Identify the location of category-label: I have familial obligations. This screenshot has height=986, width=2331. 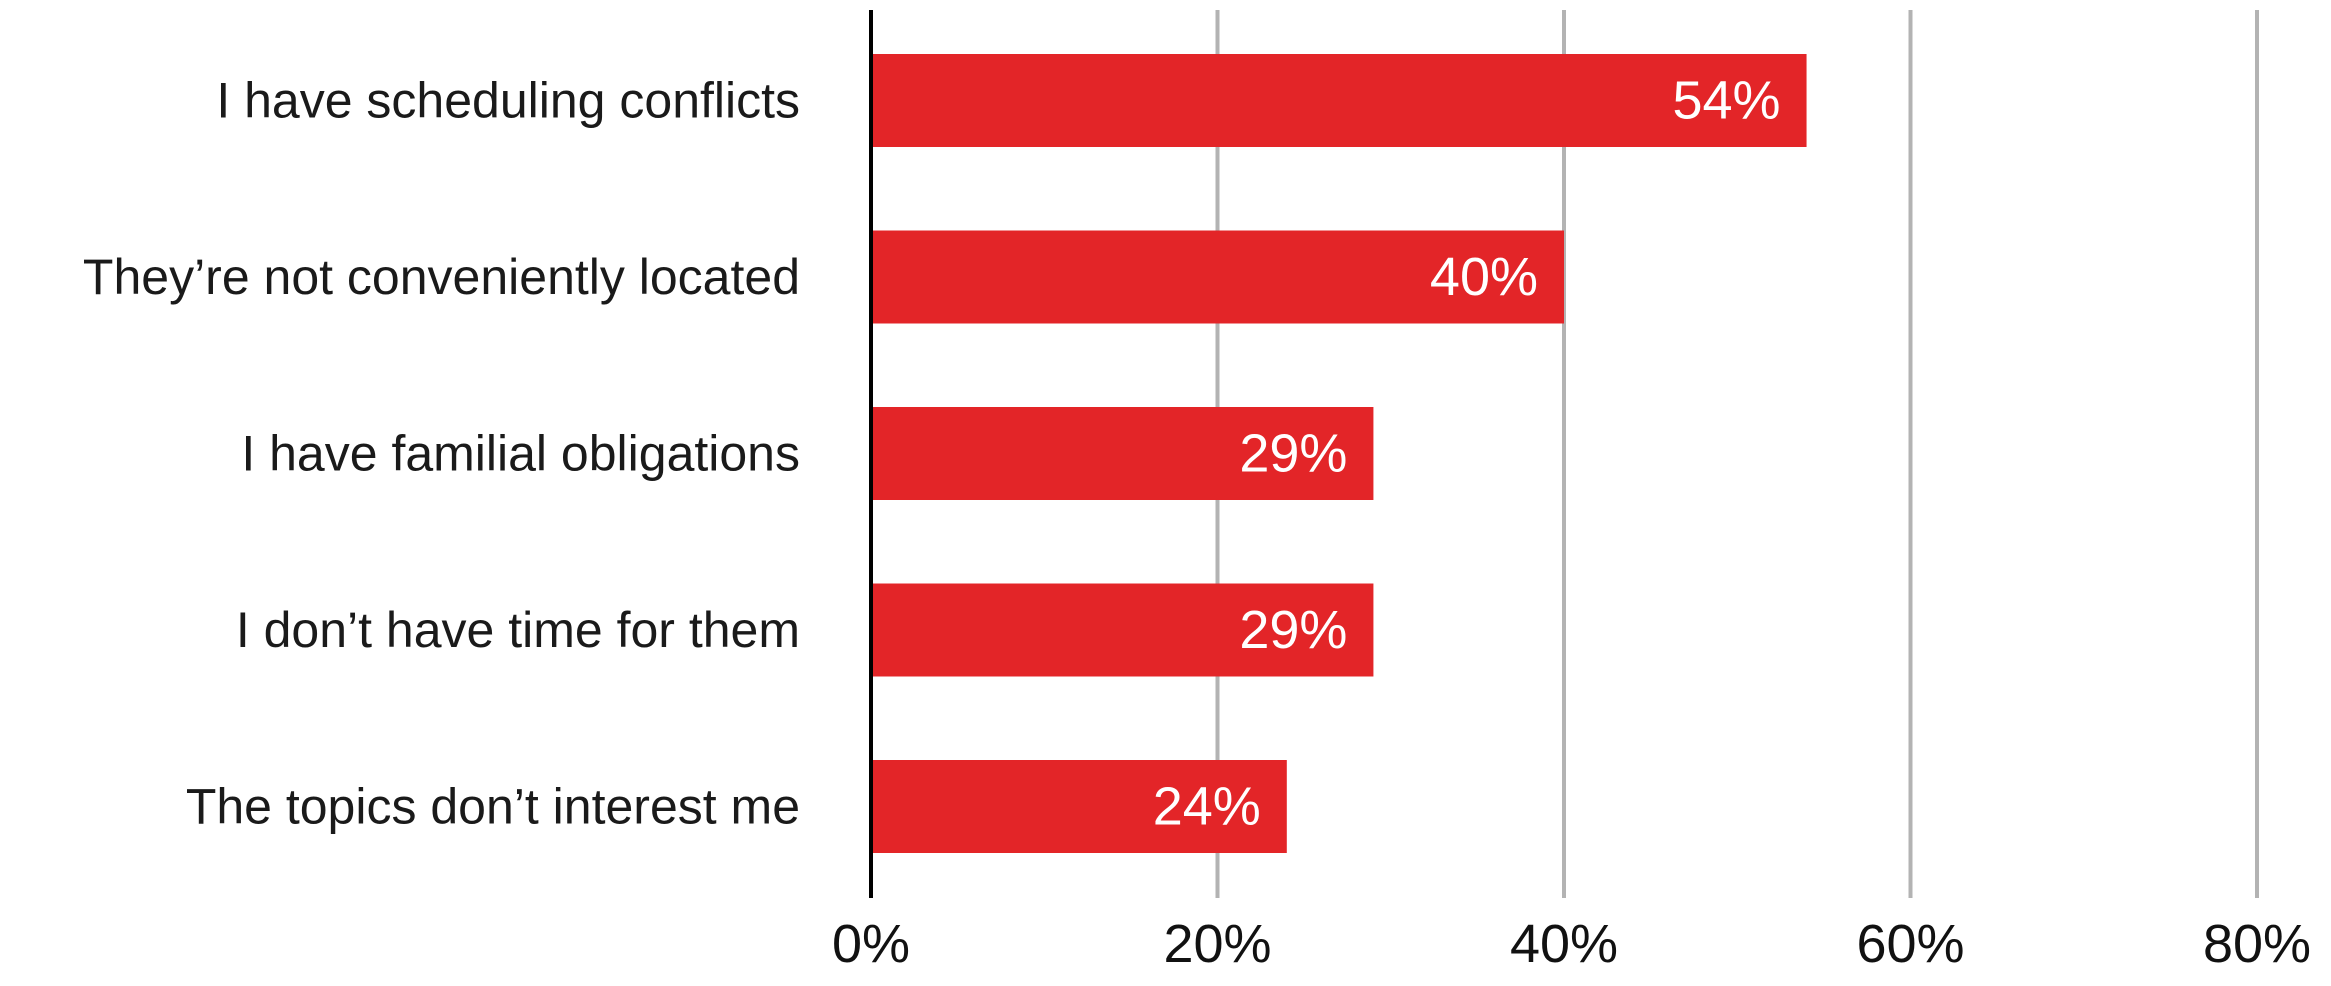
(520, 454).